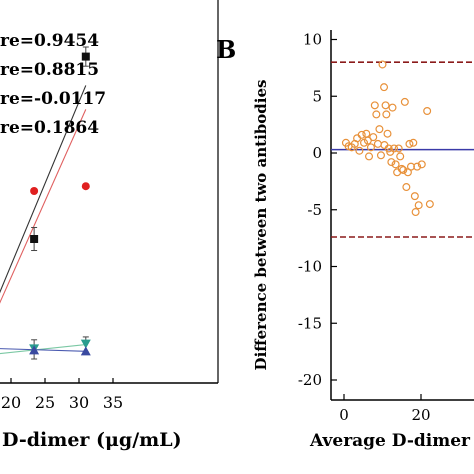 This screenshot has height=474, width=474. What do you see at coordinates (390, 441) in the screenshot?
I see `panel-b-x-axis-label: Average D-dimer` at bounding box center [390, 441].